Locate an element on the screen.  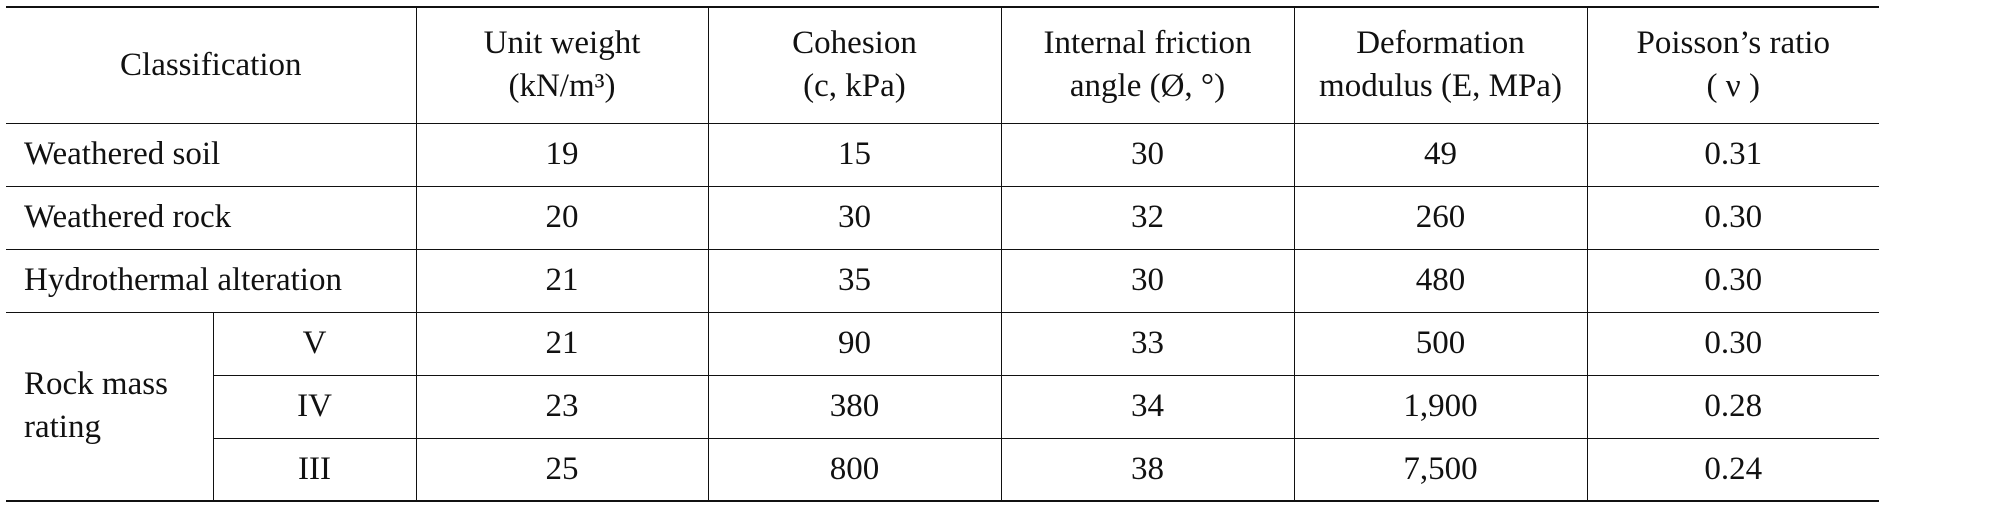
group-label: Rock mass rating is located at coordinates (109, 407).